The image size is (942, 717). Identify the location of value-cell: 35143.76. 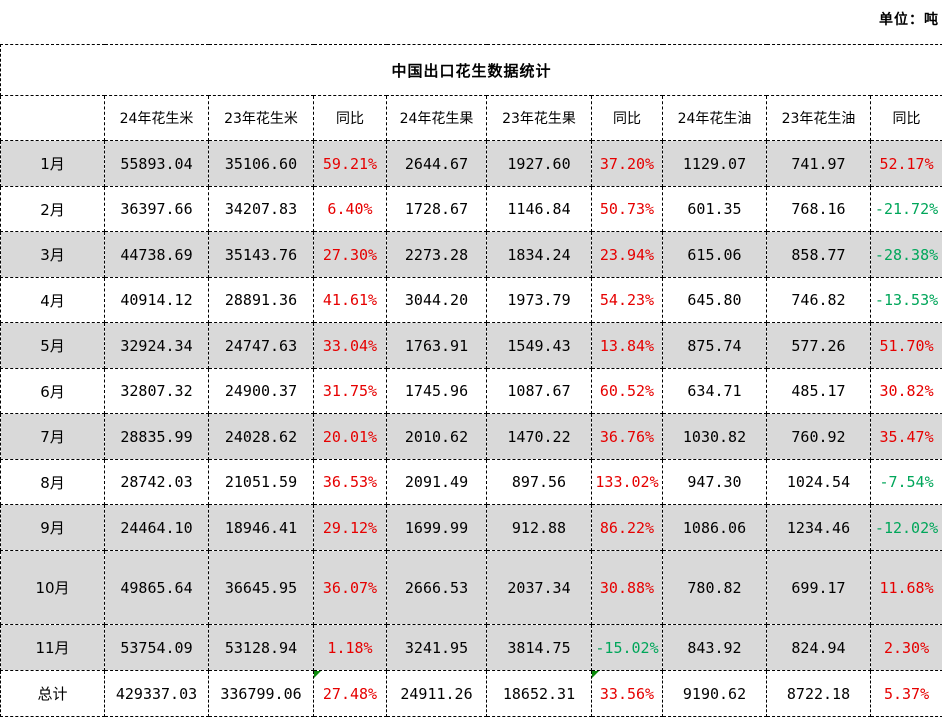
(261, 254).